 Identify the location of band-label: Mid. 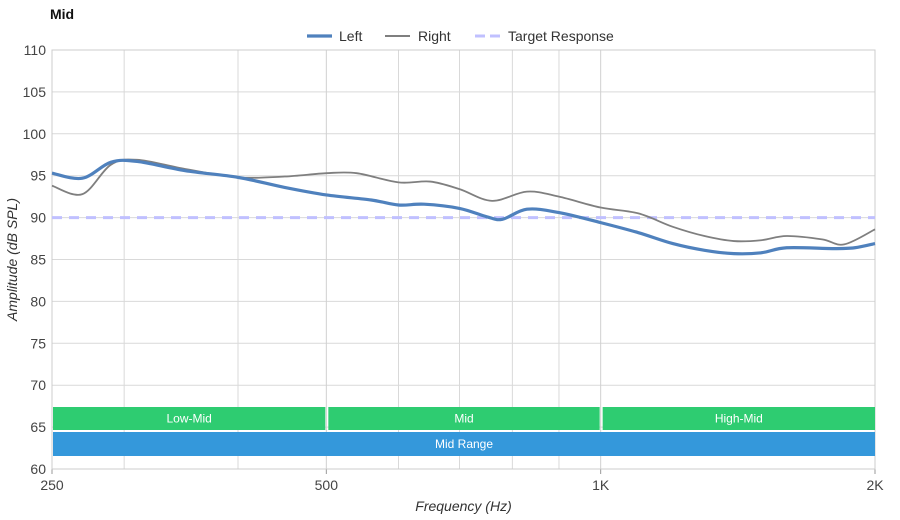
(463, 419).